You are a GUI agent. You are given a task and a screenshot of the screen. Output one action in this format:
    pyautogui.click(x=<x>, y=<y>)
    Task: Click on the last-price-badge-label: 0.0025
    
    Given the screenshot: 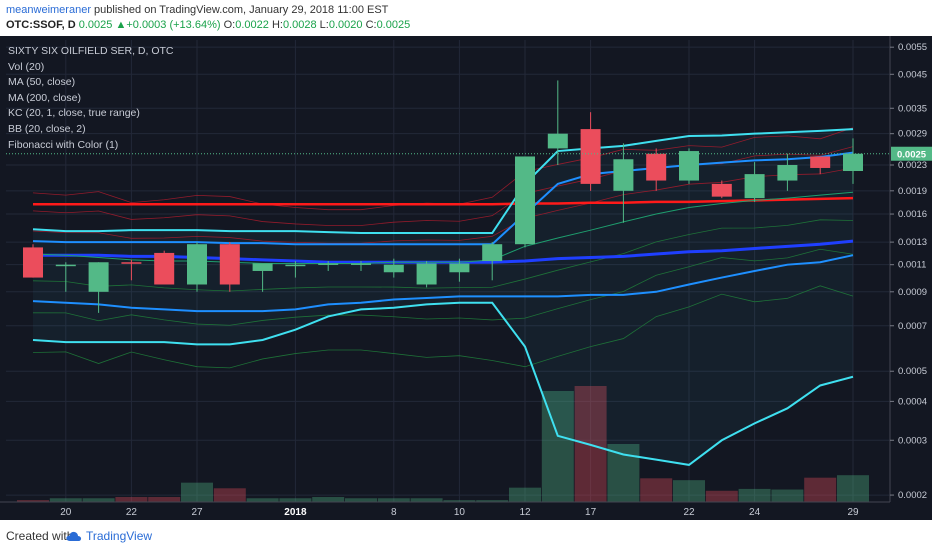 What is the action you would take?
    pyautogui.click(x=912, y=155)
    